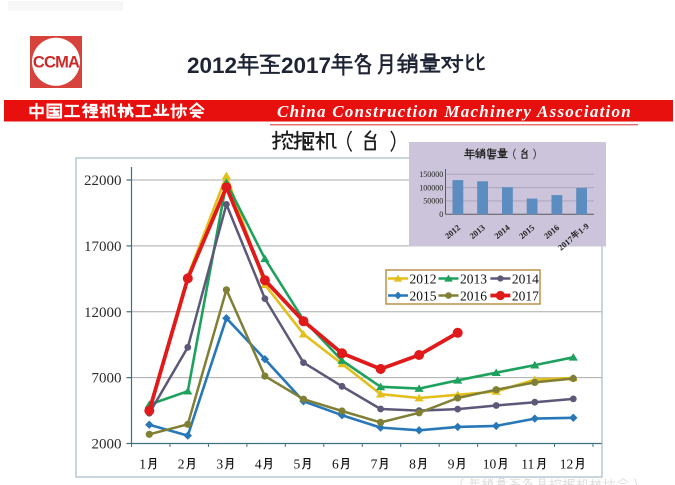  Describe the element at coordinates (412, 464) in the screenshot. I see `svg-text: 8` at that location.